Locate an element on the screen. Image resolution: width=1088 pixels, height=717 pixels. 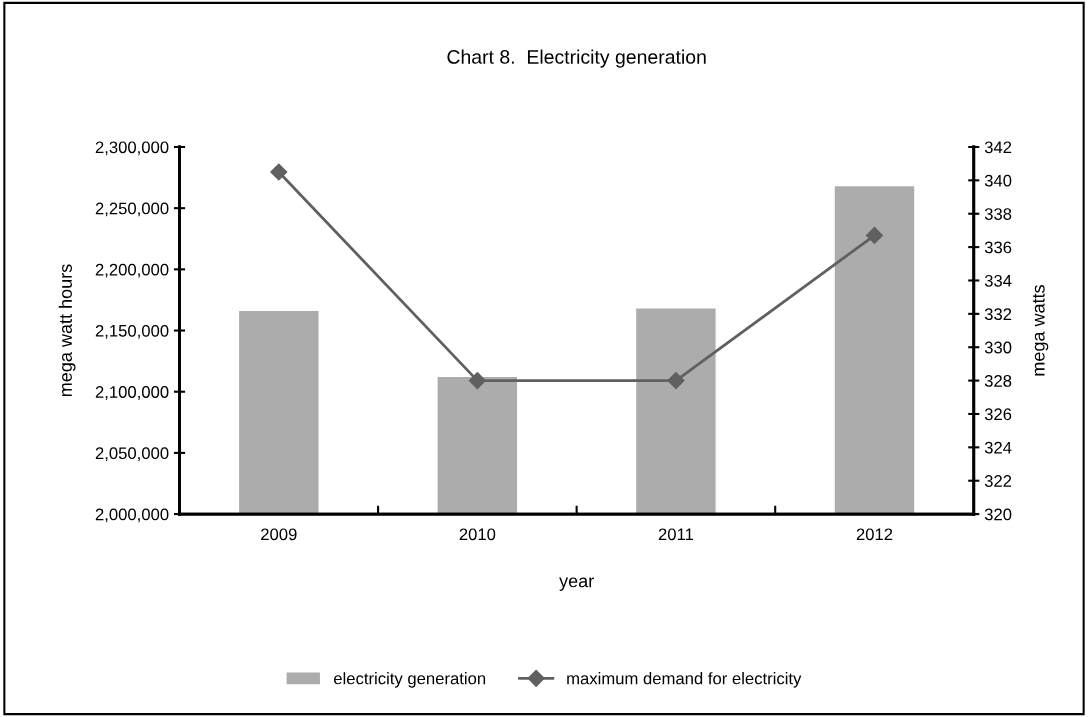
x-tick-label: 2012 is located at coordinates (874, 534).